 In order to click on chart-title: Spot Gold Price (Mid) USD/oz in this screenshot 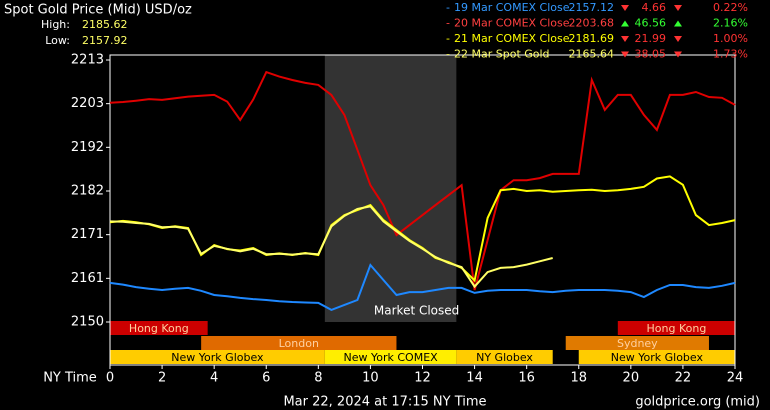, I will do `click(98, 10)`.